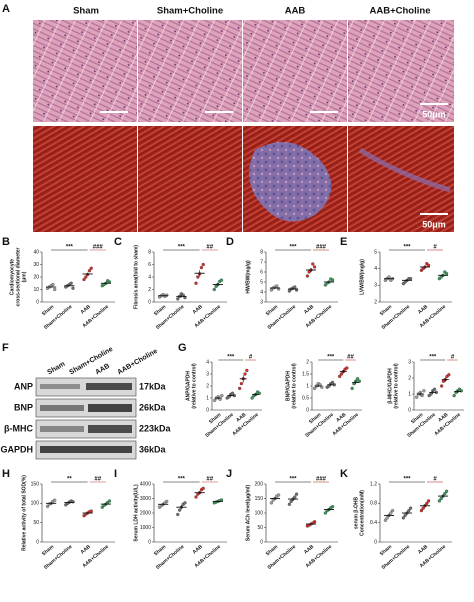  What do you see at coordinates (400, 11) in the screenshot?
I see `column-header: AAB+Choline` at bounding box center [400, 11].